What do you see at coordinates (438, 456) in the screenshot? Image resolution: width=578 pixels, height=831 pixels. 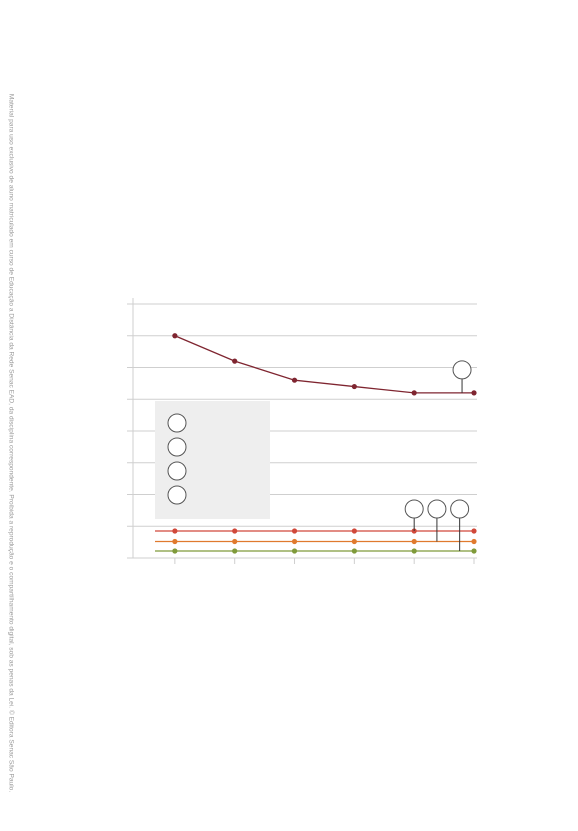 I see `callout-markers` at bounding box center [438, 456].